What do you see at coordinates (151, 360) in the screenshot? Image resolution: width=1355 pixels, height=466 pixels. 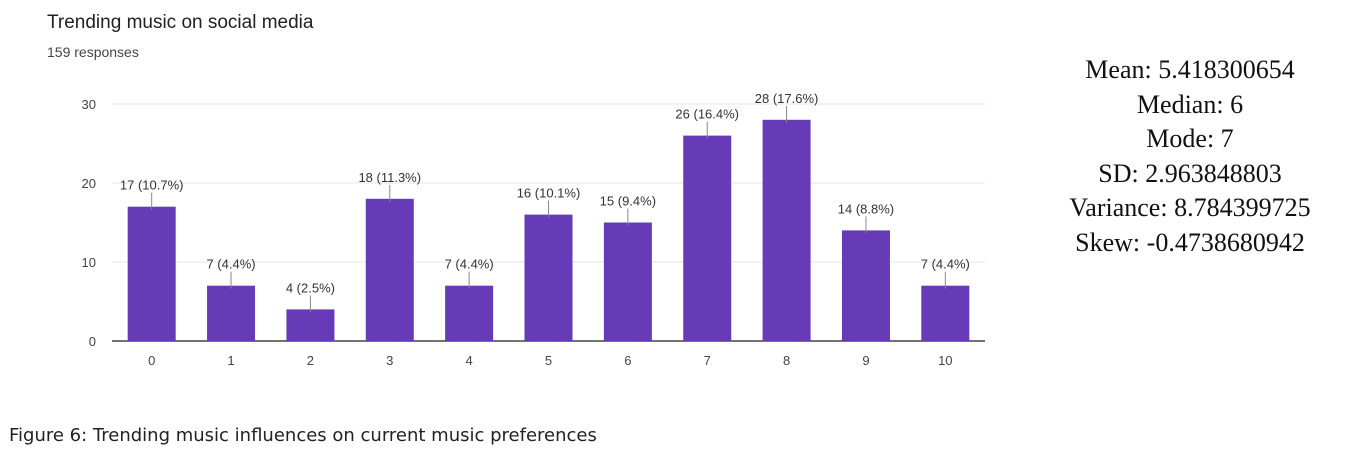 I see `x-tick-label: 0` at bounding box center [151, 360].